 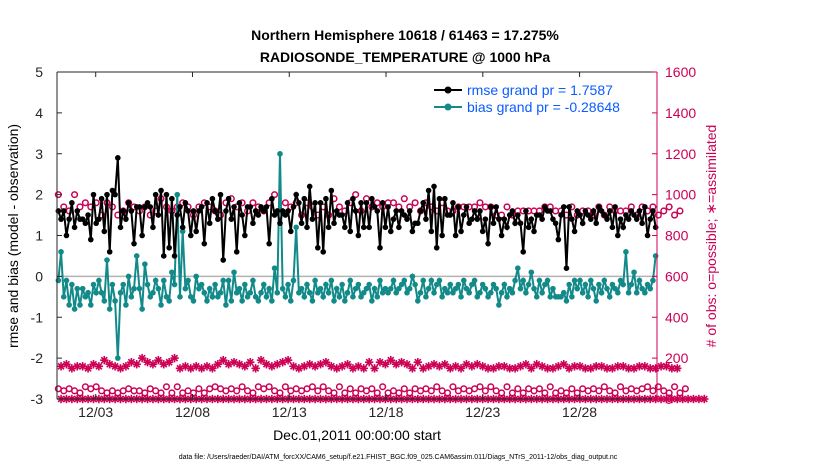 I want to click on x-tick-label: 12/18, so click(x=386, y=412).